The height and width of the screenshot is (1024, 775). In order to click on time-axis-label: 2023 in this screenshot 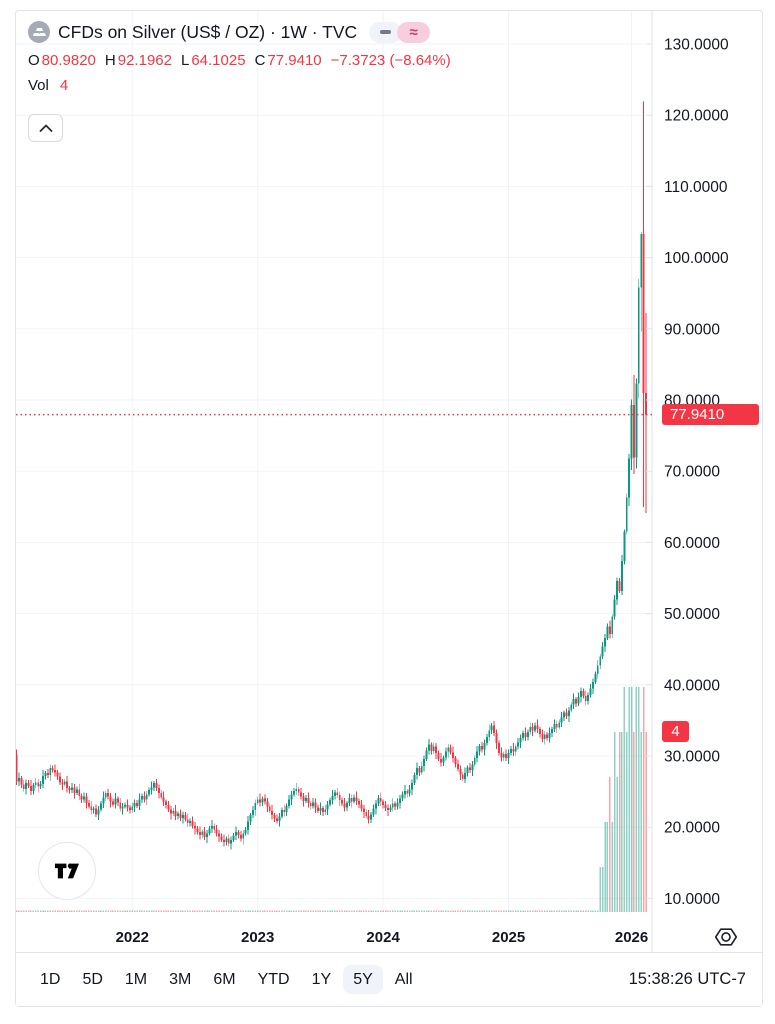, I will do `click(257, 937)`.